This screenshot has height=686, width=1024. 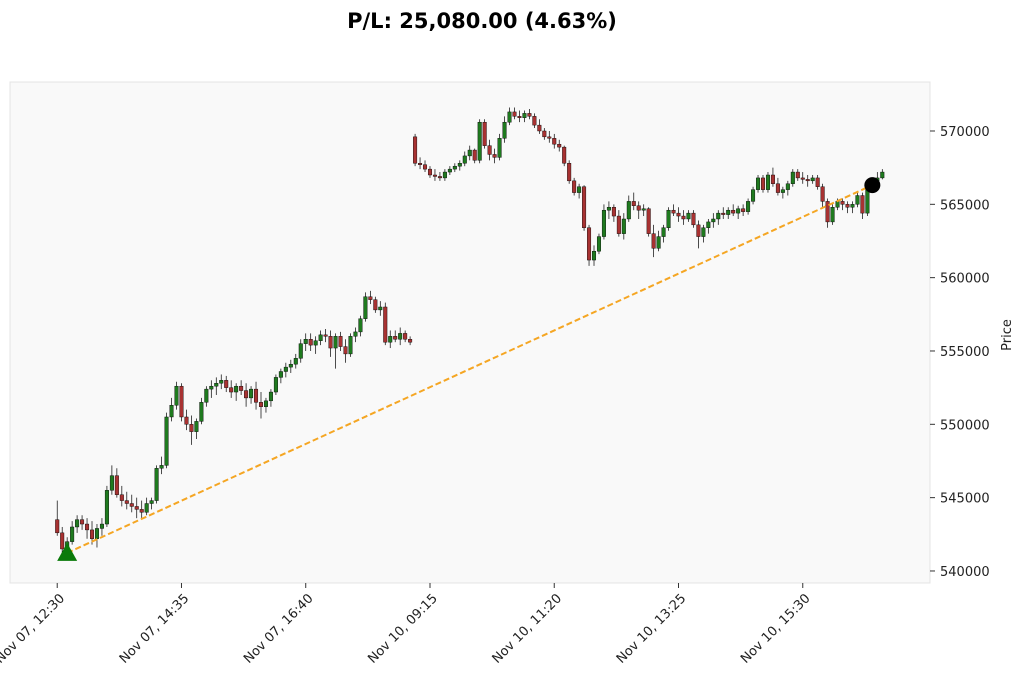 What do you see at coordinates (279, 629) in the screenshot?
I see `x-tick-label: Nov 07, 16:40` at bounding box center [279, 629].